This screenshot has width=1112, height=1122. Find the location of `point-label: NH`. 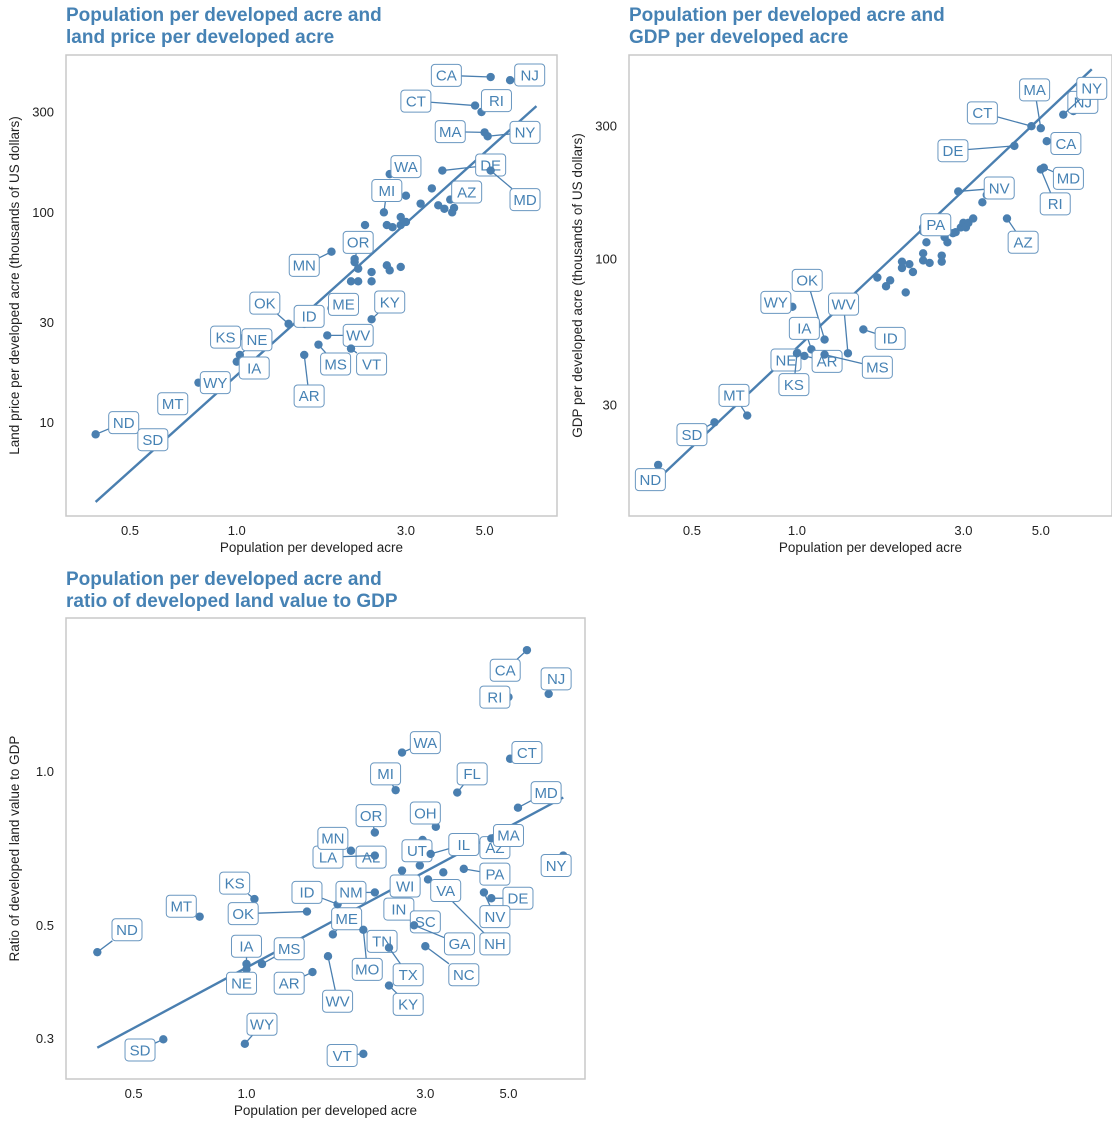

point-label: NH is located at coordinates (495, 944).